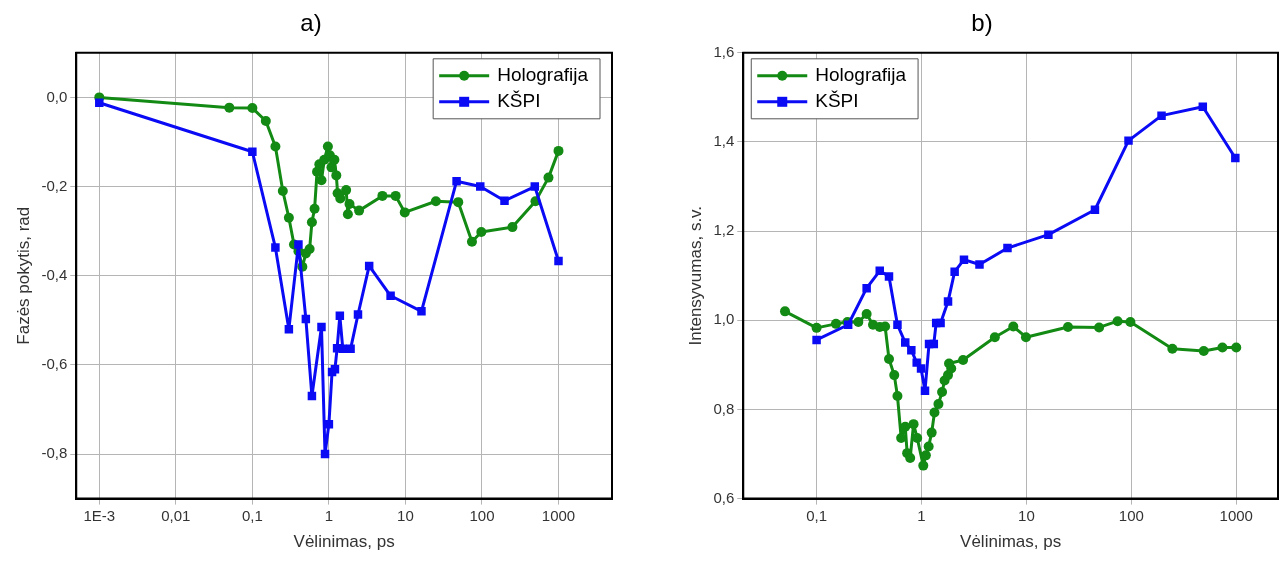 This screenshot has width=1284, height=563. I want to click on x-tick-label: 1E-3, so click(99, 515).